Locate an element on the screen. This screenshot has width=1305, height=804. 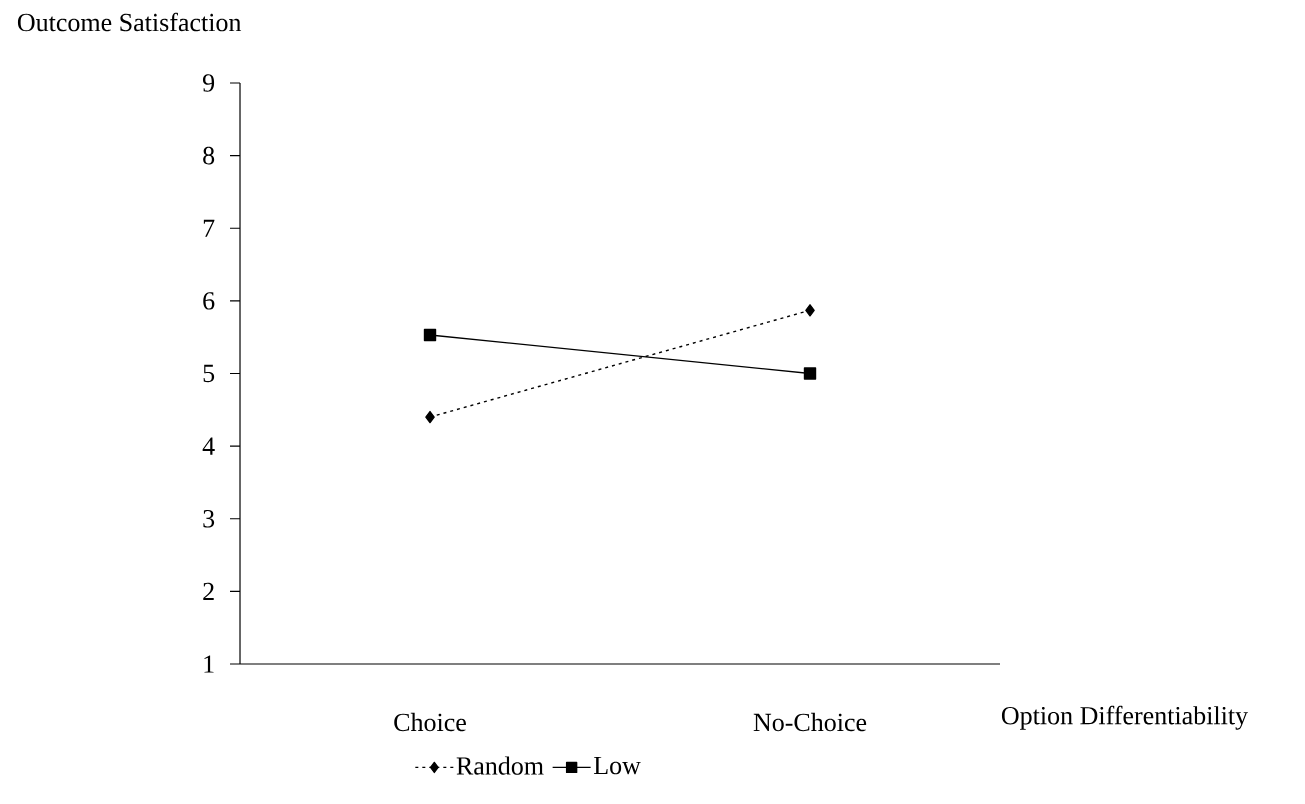
y-tick-label: 6 is located at coordinates (209, 301).